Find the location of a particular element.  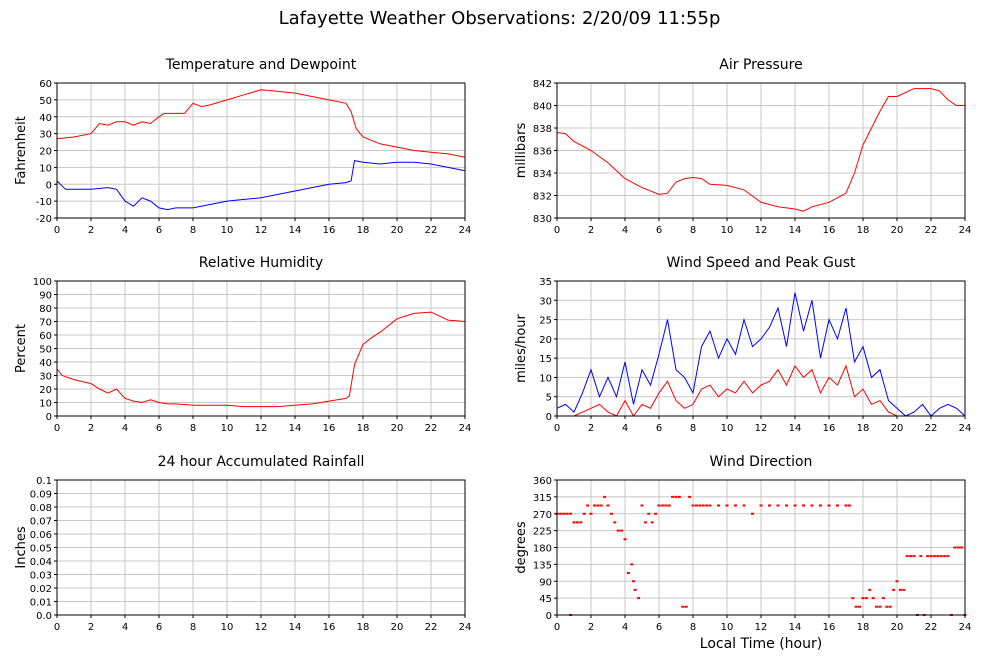

y-tick-label: 45 is located at coordinates (545, 599).